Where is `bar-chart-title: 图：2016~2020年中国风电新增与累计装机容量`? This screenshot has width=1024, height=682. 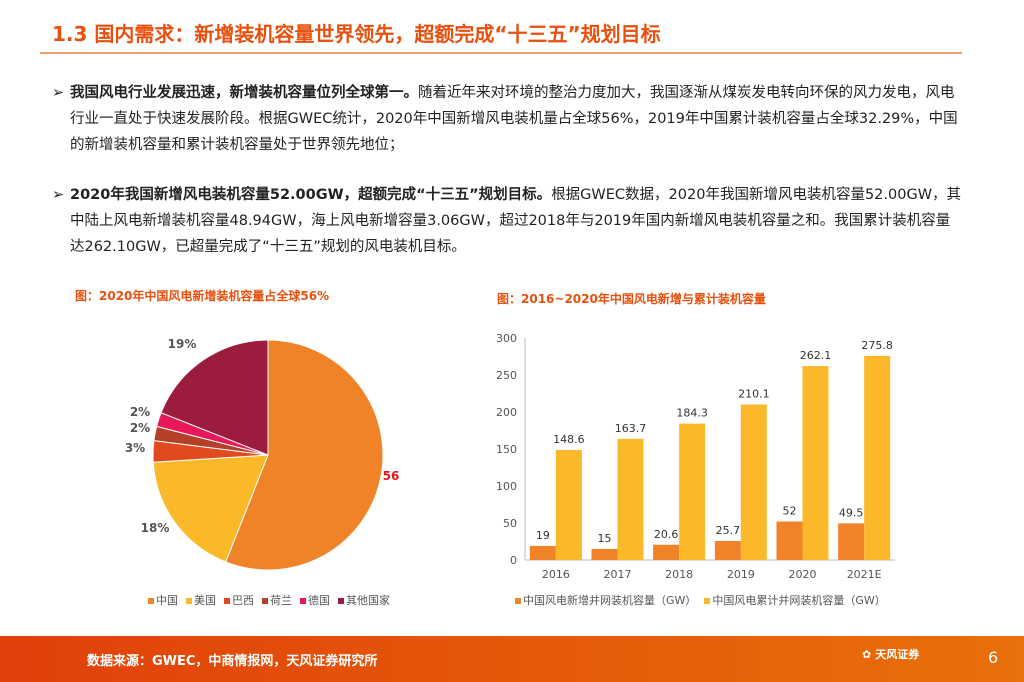
bar-chart-title: 图：2016~2020年中国风电新增与累计装机容量 is located at coordinates (631, 299).